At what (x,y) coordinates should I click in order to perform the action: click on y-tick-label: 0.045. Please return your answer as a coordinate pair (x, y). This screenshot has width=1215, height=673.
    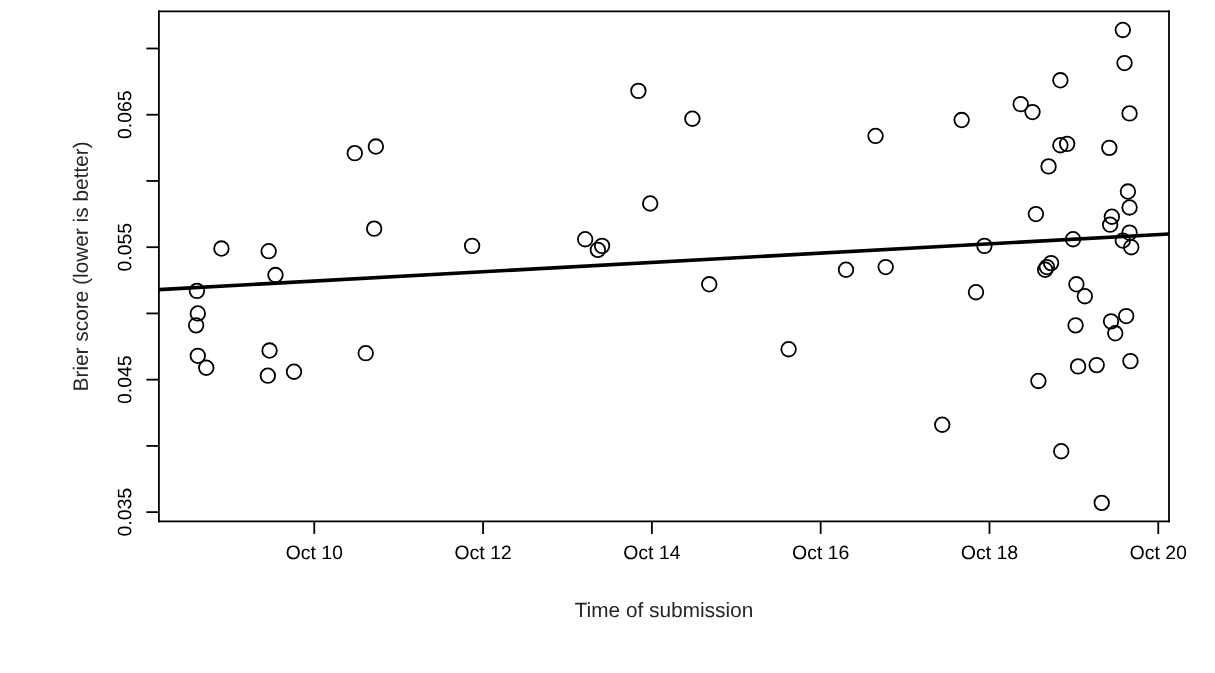
    Looking at the image, I should click on (124, 380).